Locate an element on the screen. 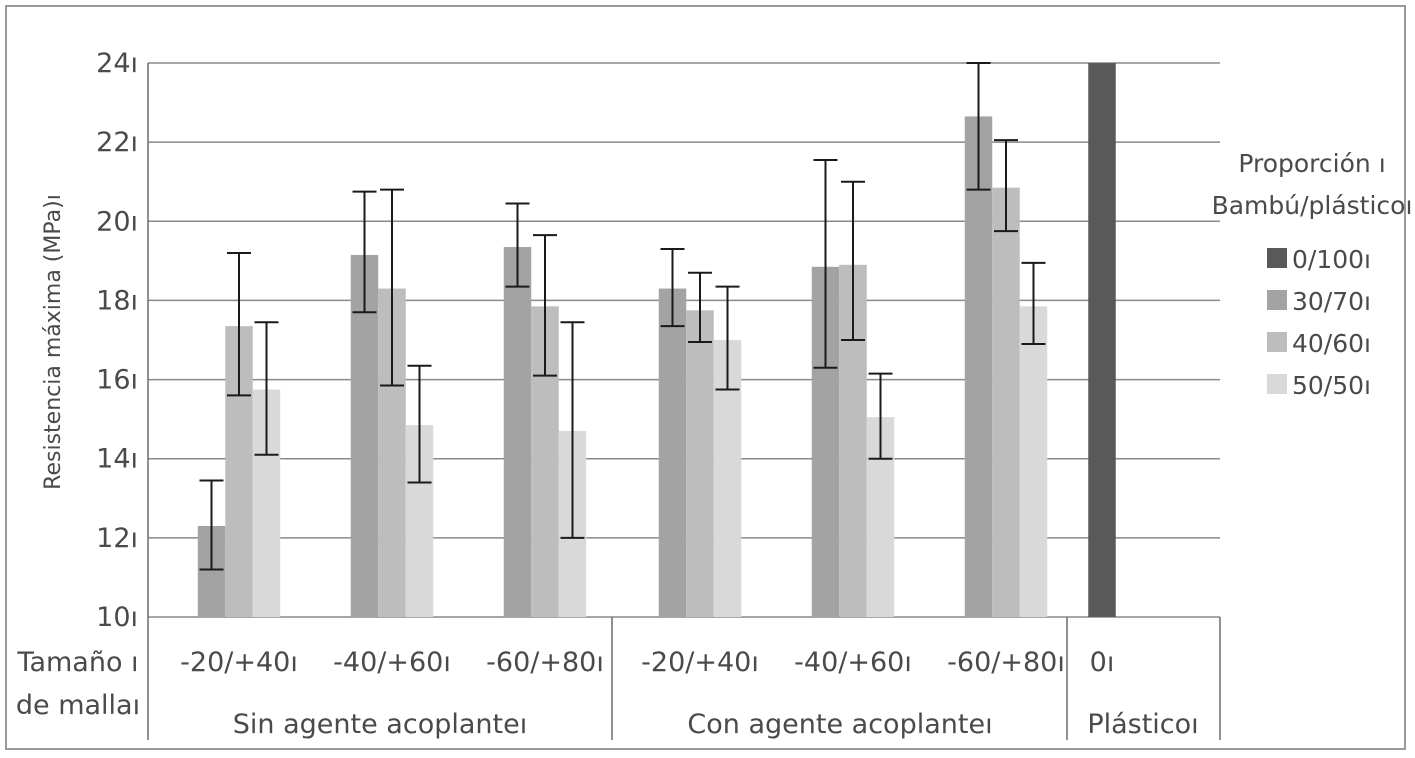  y-axis-ticks: 10ı 12ı 14ı 16ı 18ı 20ı 22ı 24ı is located at coordinates (117, 340).